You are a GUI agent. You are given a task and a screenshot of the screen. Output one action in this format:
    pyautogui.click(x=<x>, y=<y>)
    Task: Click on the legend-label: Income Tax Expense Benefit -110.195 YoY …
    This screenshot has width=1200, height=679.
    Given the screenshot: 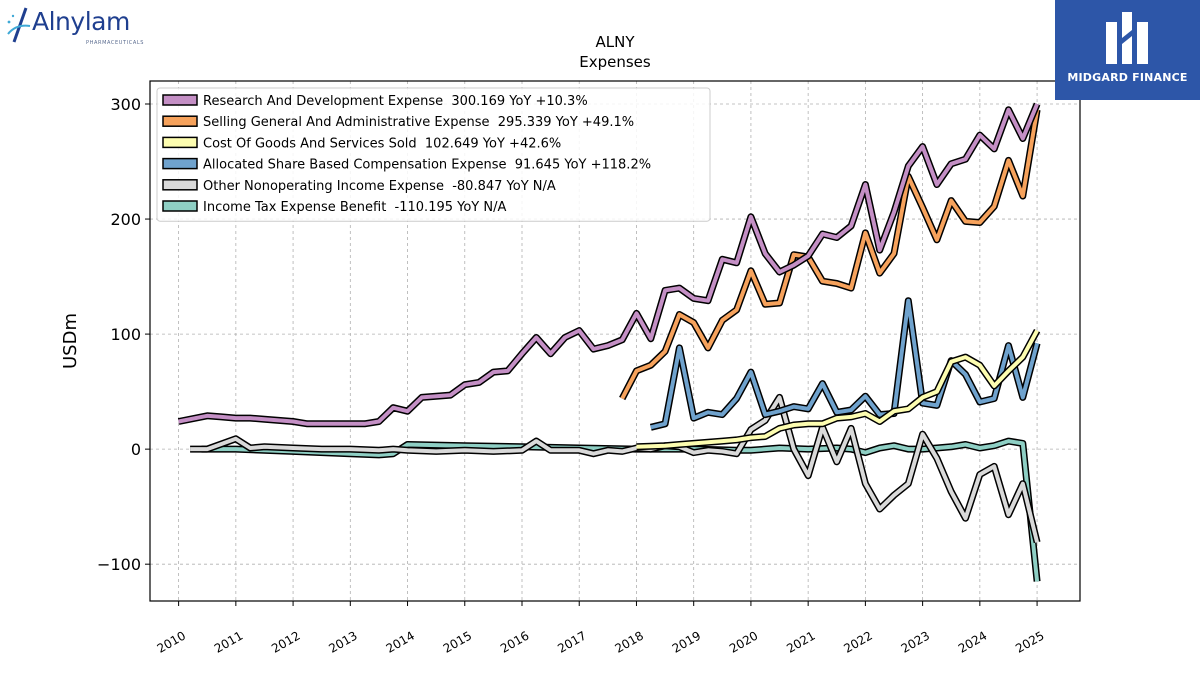 What is the action you would take?
    pyautogui.click(x=354, y=207)
    